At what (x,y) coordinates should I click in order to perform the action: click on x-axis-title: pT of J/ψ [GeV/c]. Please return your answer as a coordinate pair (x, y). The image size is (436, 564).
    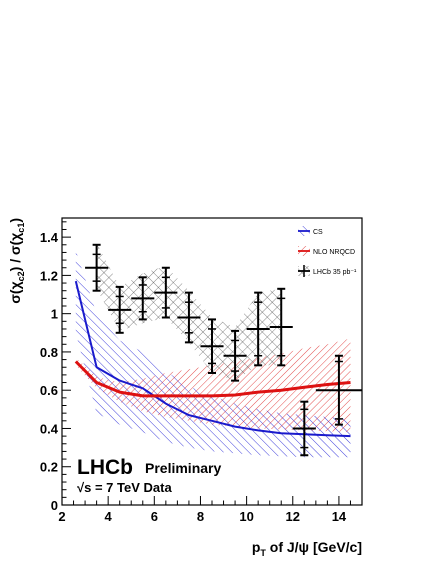
    Looking at the image, I should click on (307, 548).